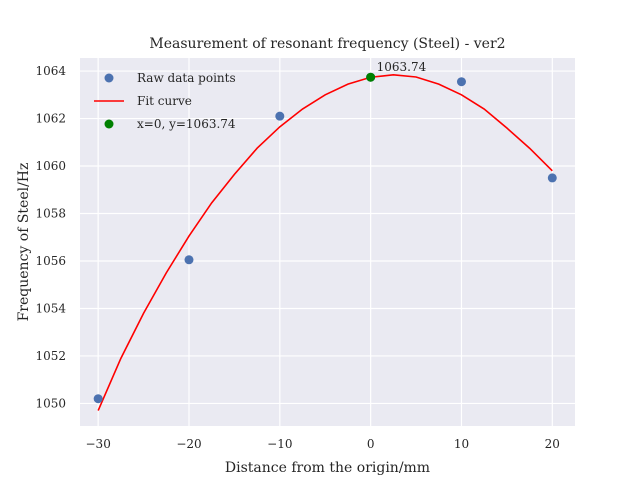  I want to click on x-tick-labels: −30 −20 −10 0 10 20, so click(323, 444).